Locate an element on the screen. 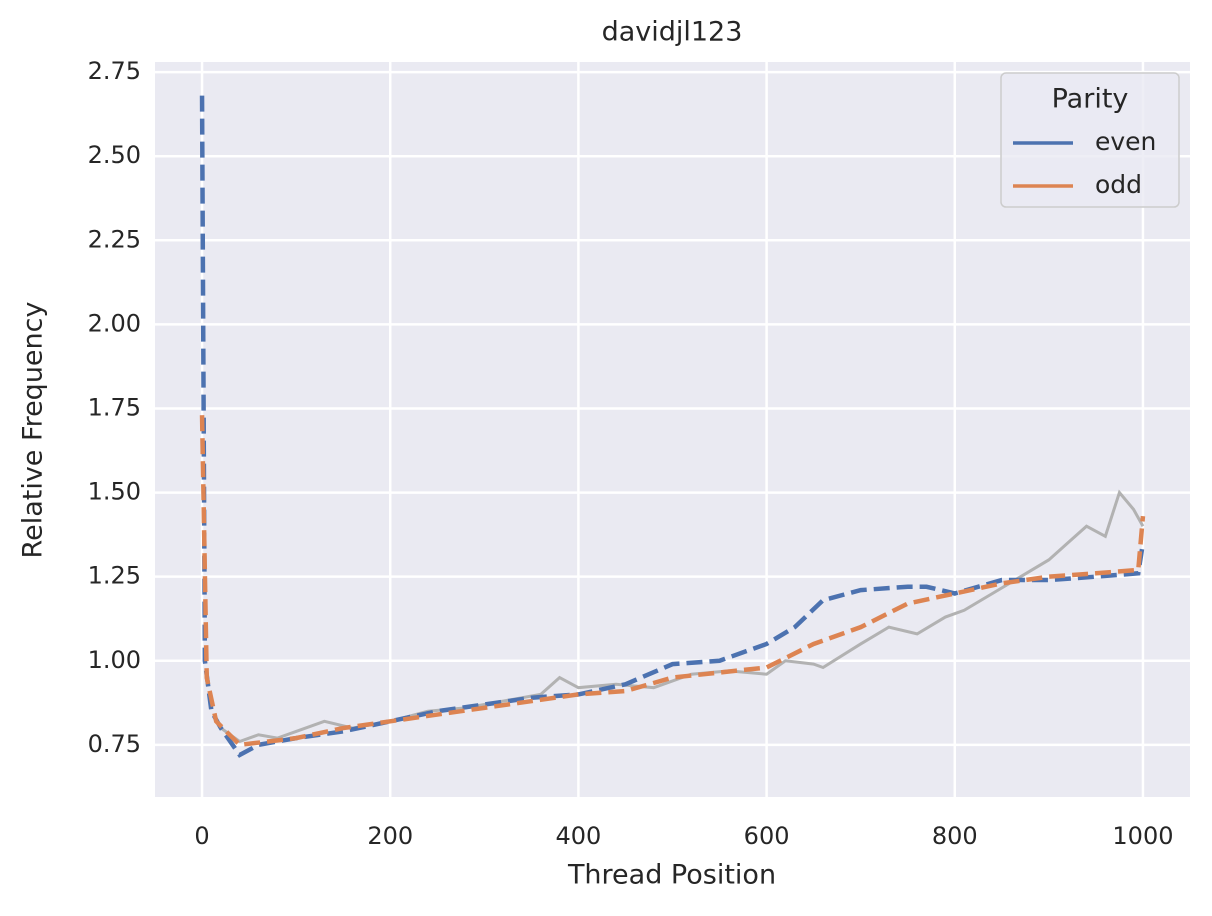 Image resolution: width=1212 pixels, height=916 pixels. x-tick-label: 400 is located at coordinates (579, 836).